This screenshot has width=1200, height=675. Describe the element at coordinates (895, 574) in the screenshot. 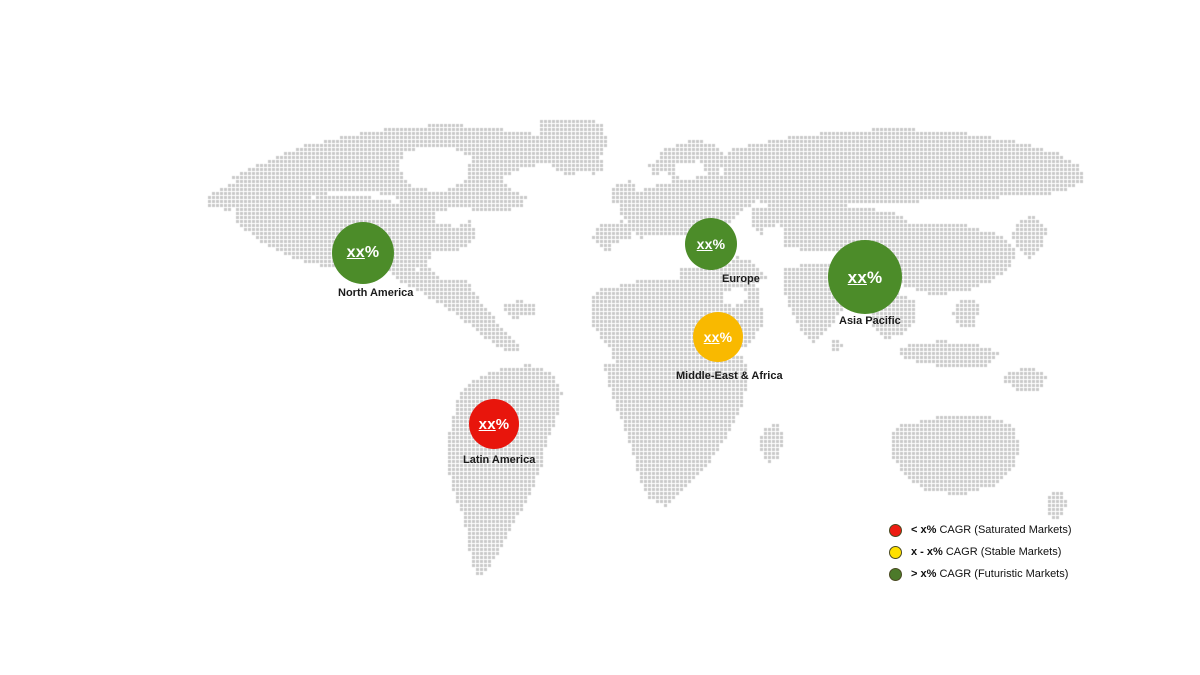

I see `legend-dot-futuristic` at that location.